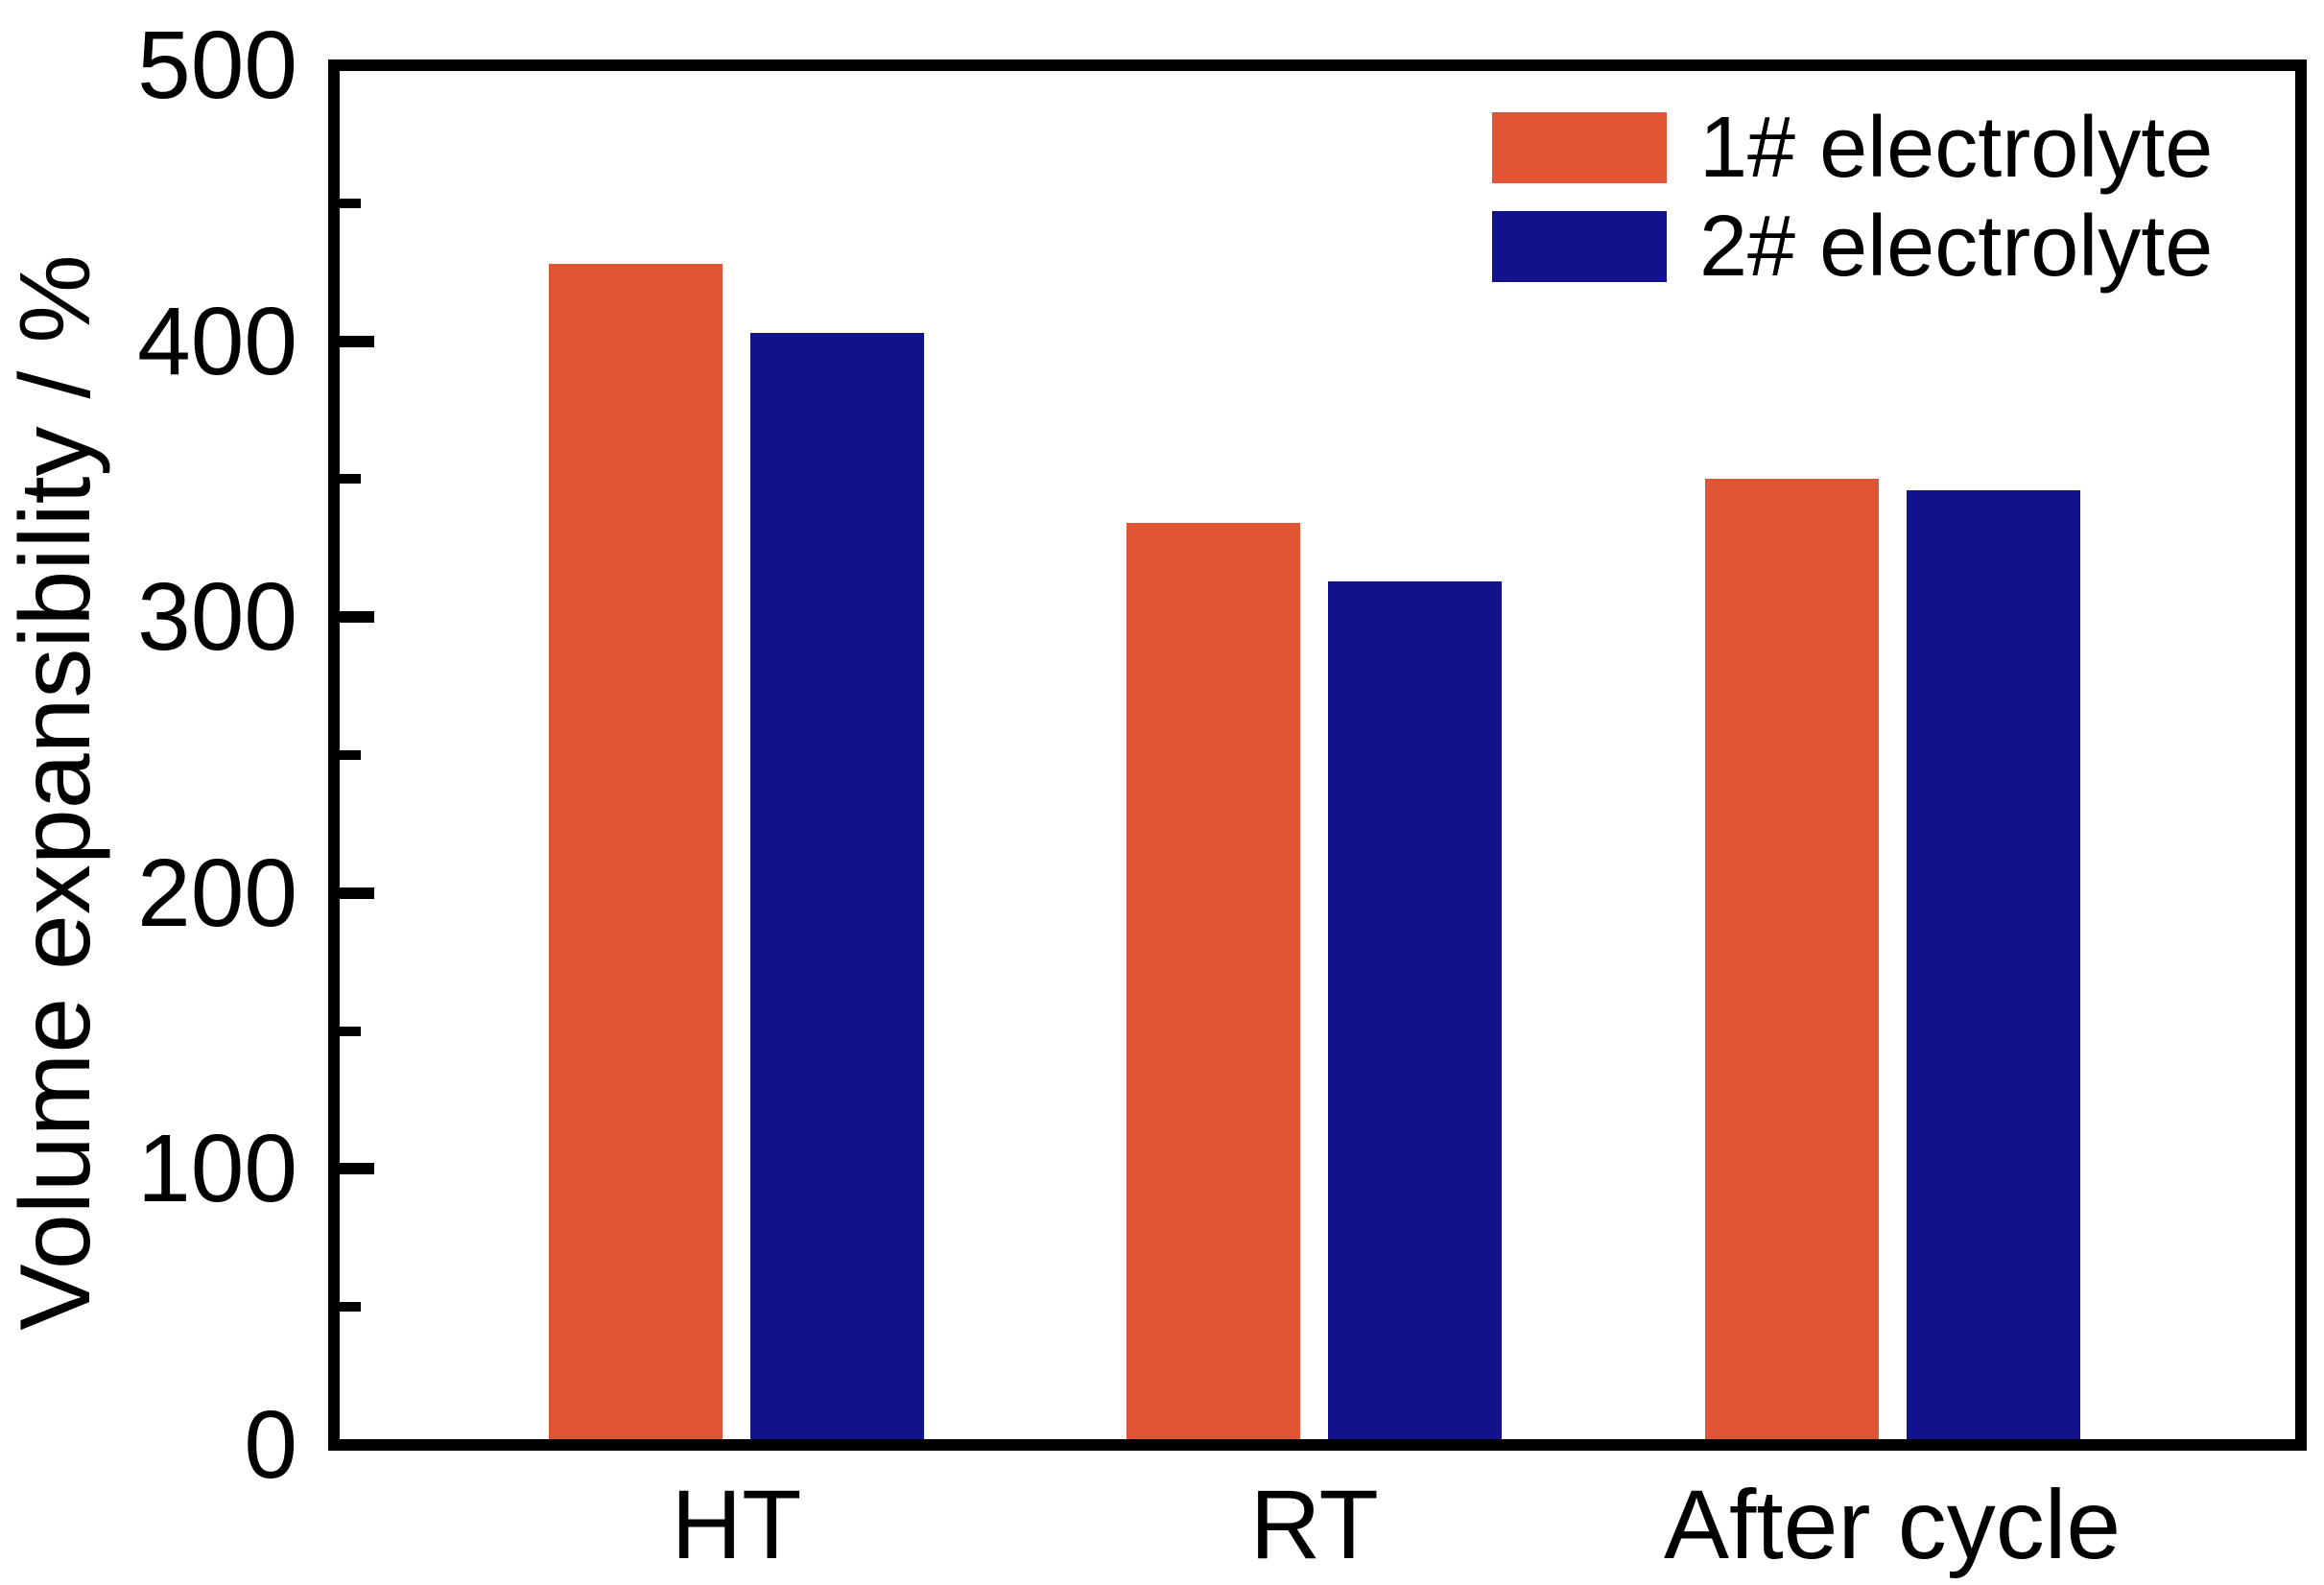  Describe the element at coordinates (217, 341) in the screenshot. I see `y-axis-tick-label: 400` at that location.